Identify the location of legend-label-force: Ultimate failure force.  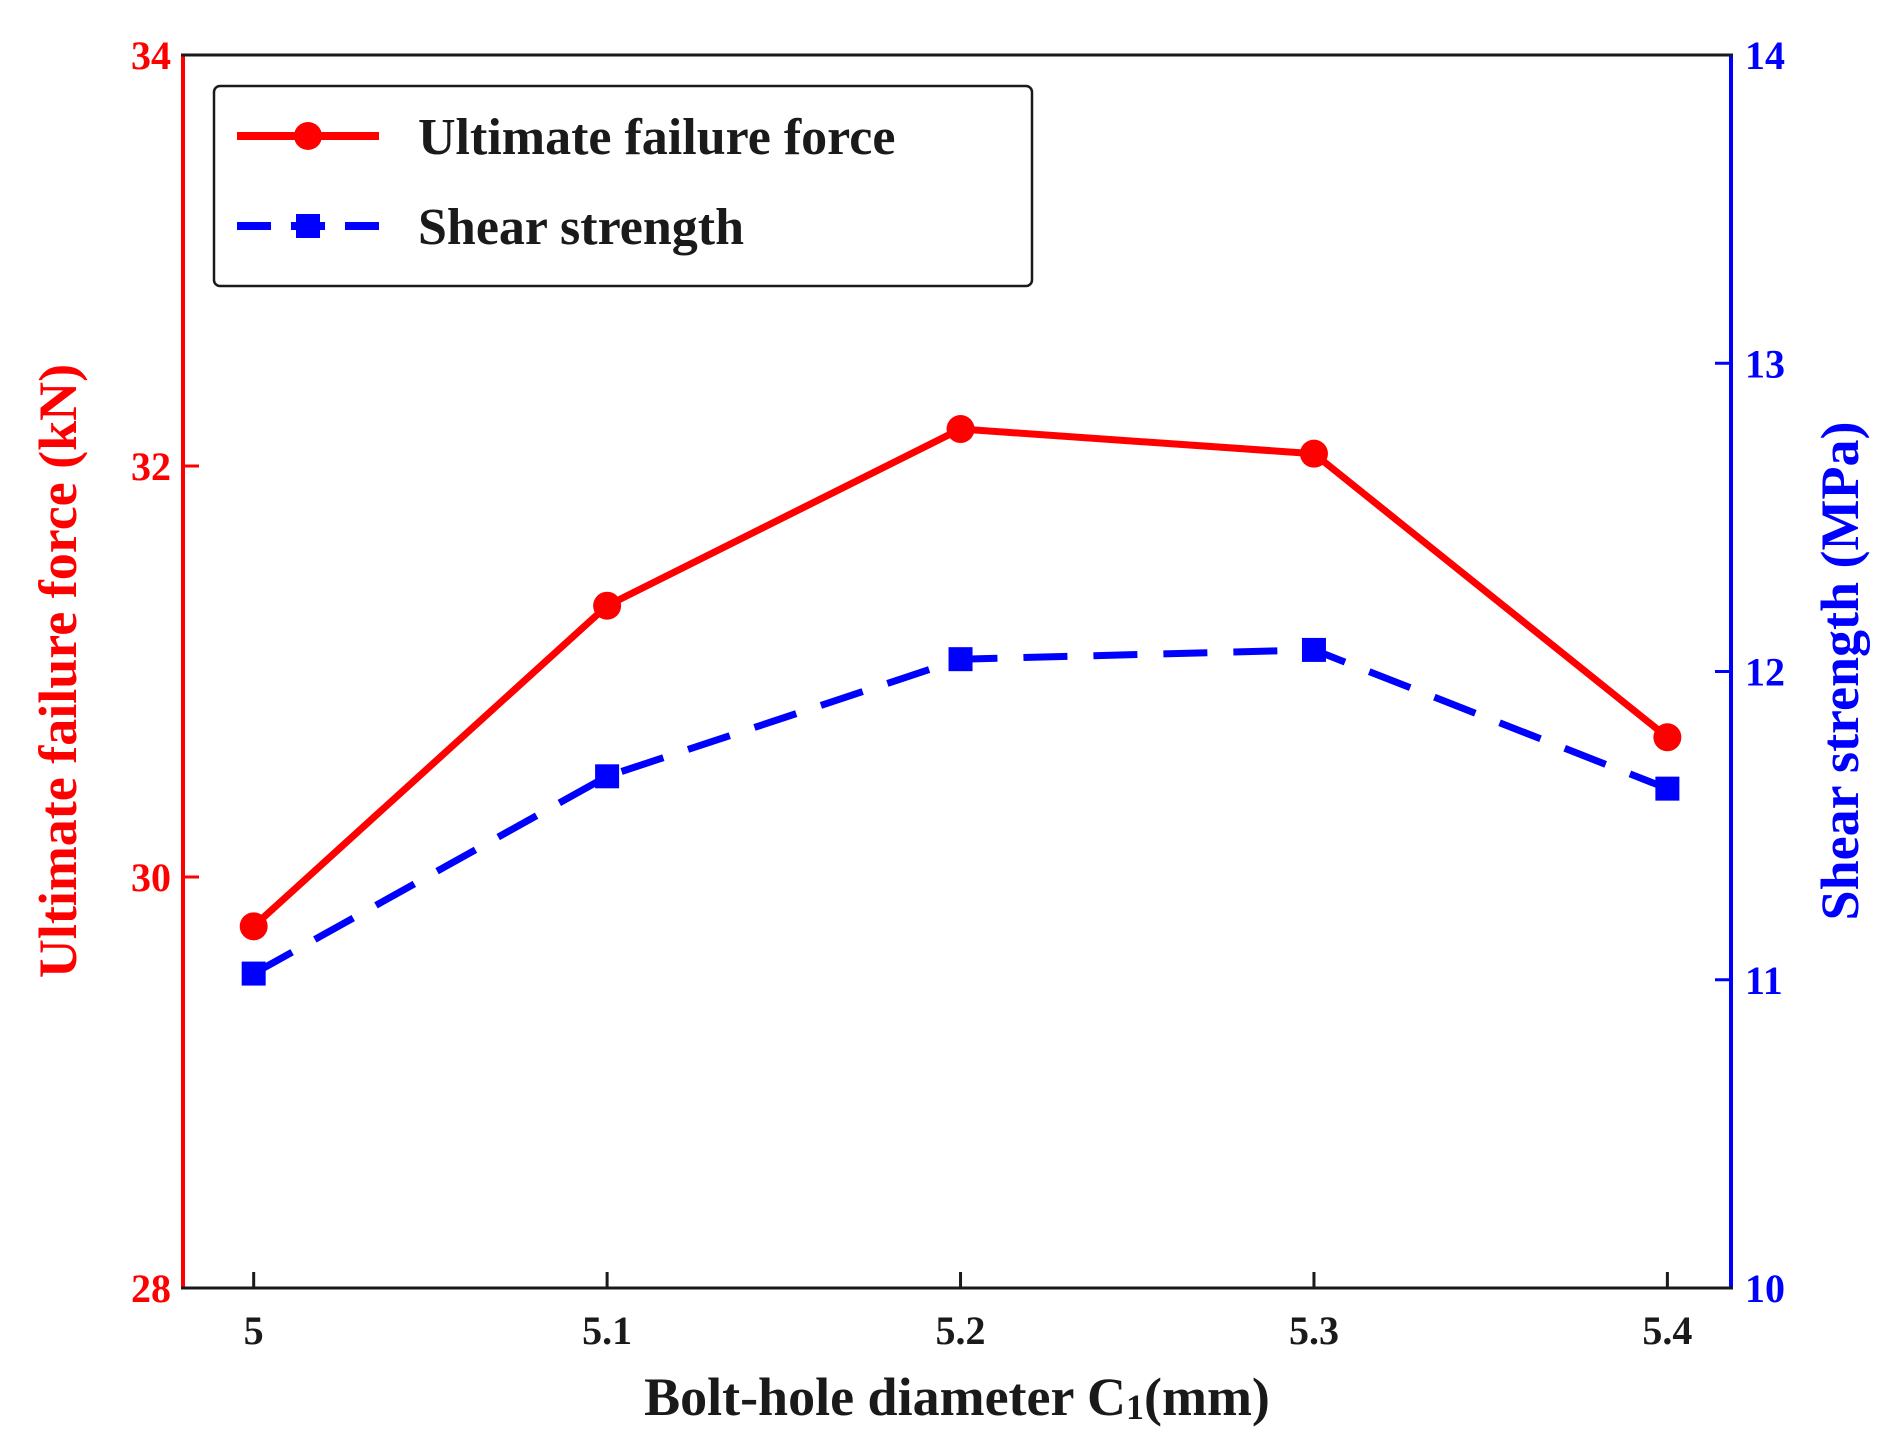
(656, 137).